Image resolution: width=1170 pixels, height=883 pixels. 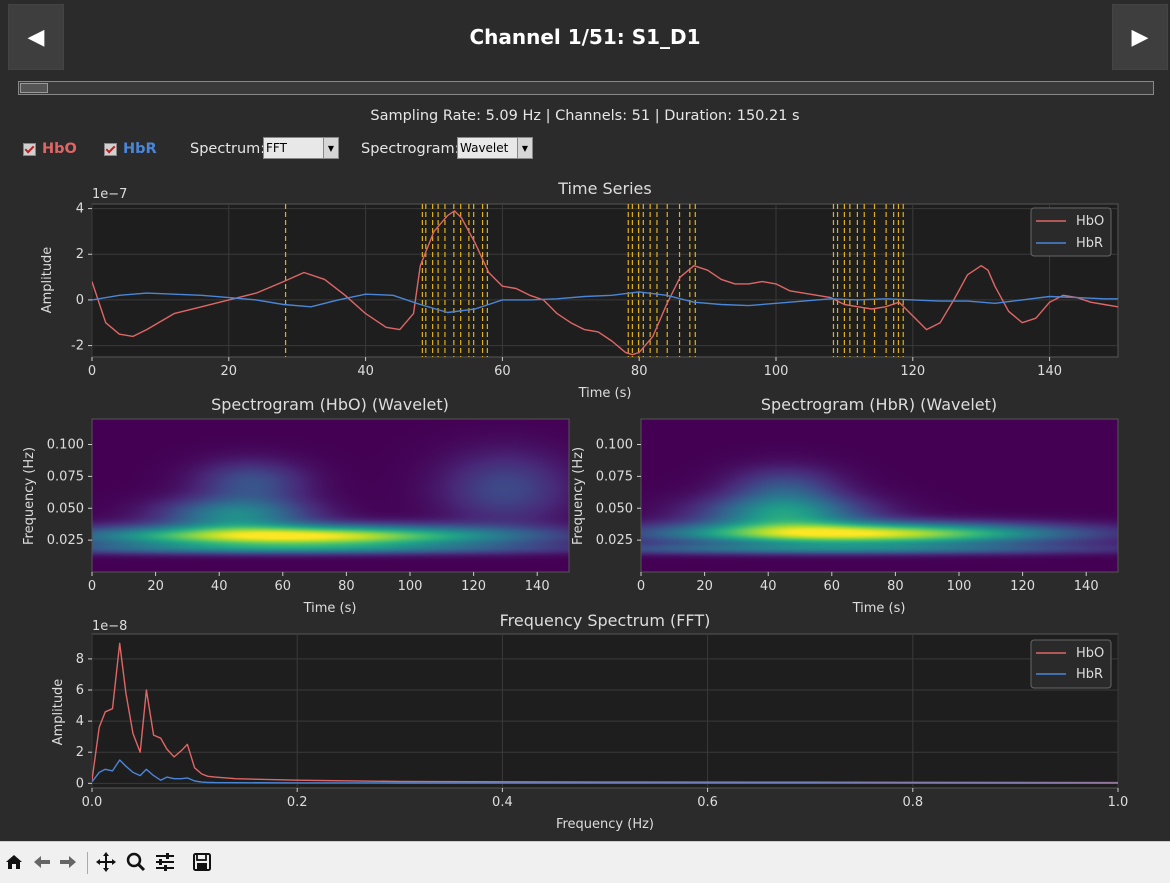 What do you see at coordinates (29, 496) in the screenshot?
I see `spectrogram-hbo-ylabel: Frequency (Hz)` at bounding box center [29, 496].